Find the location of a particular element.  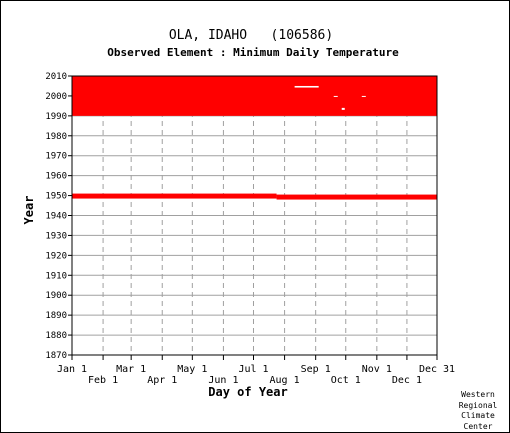

y-tick-label: 1930 is located at coordinates (56, 236).